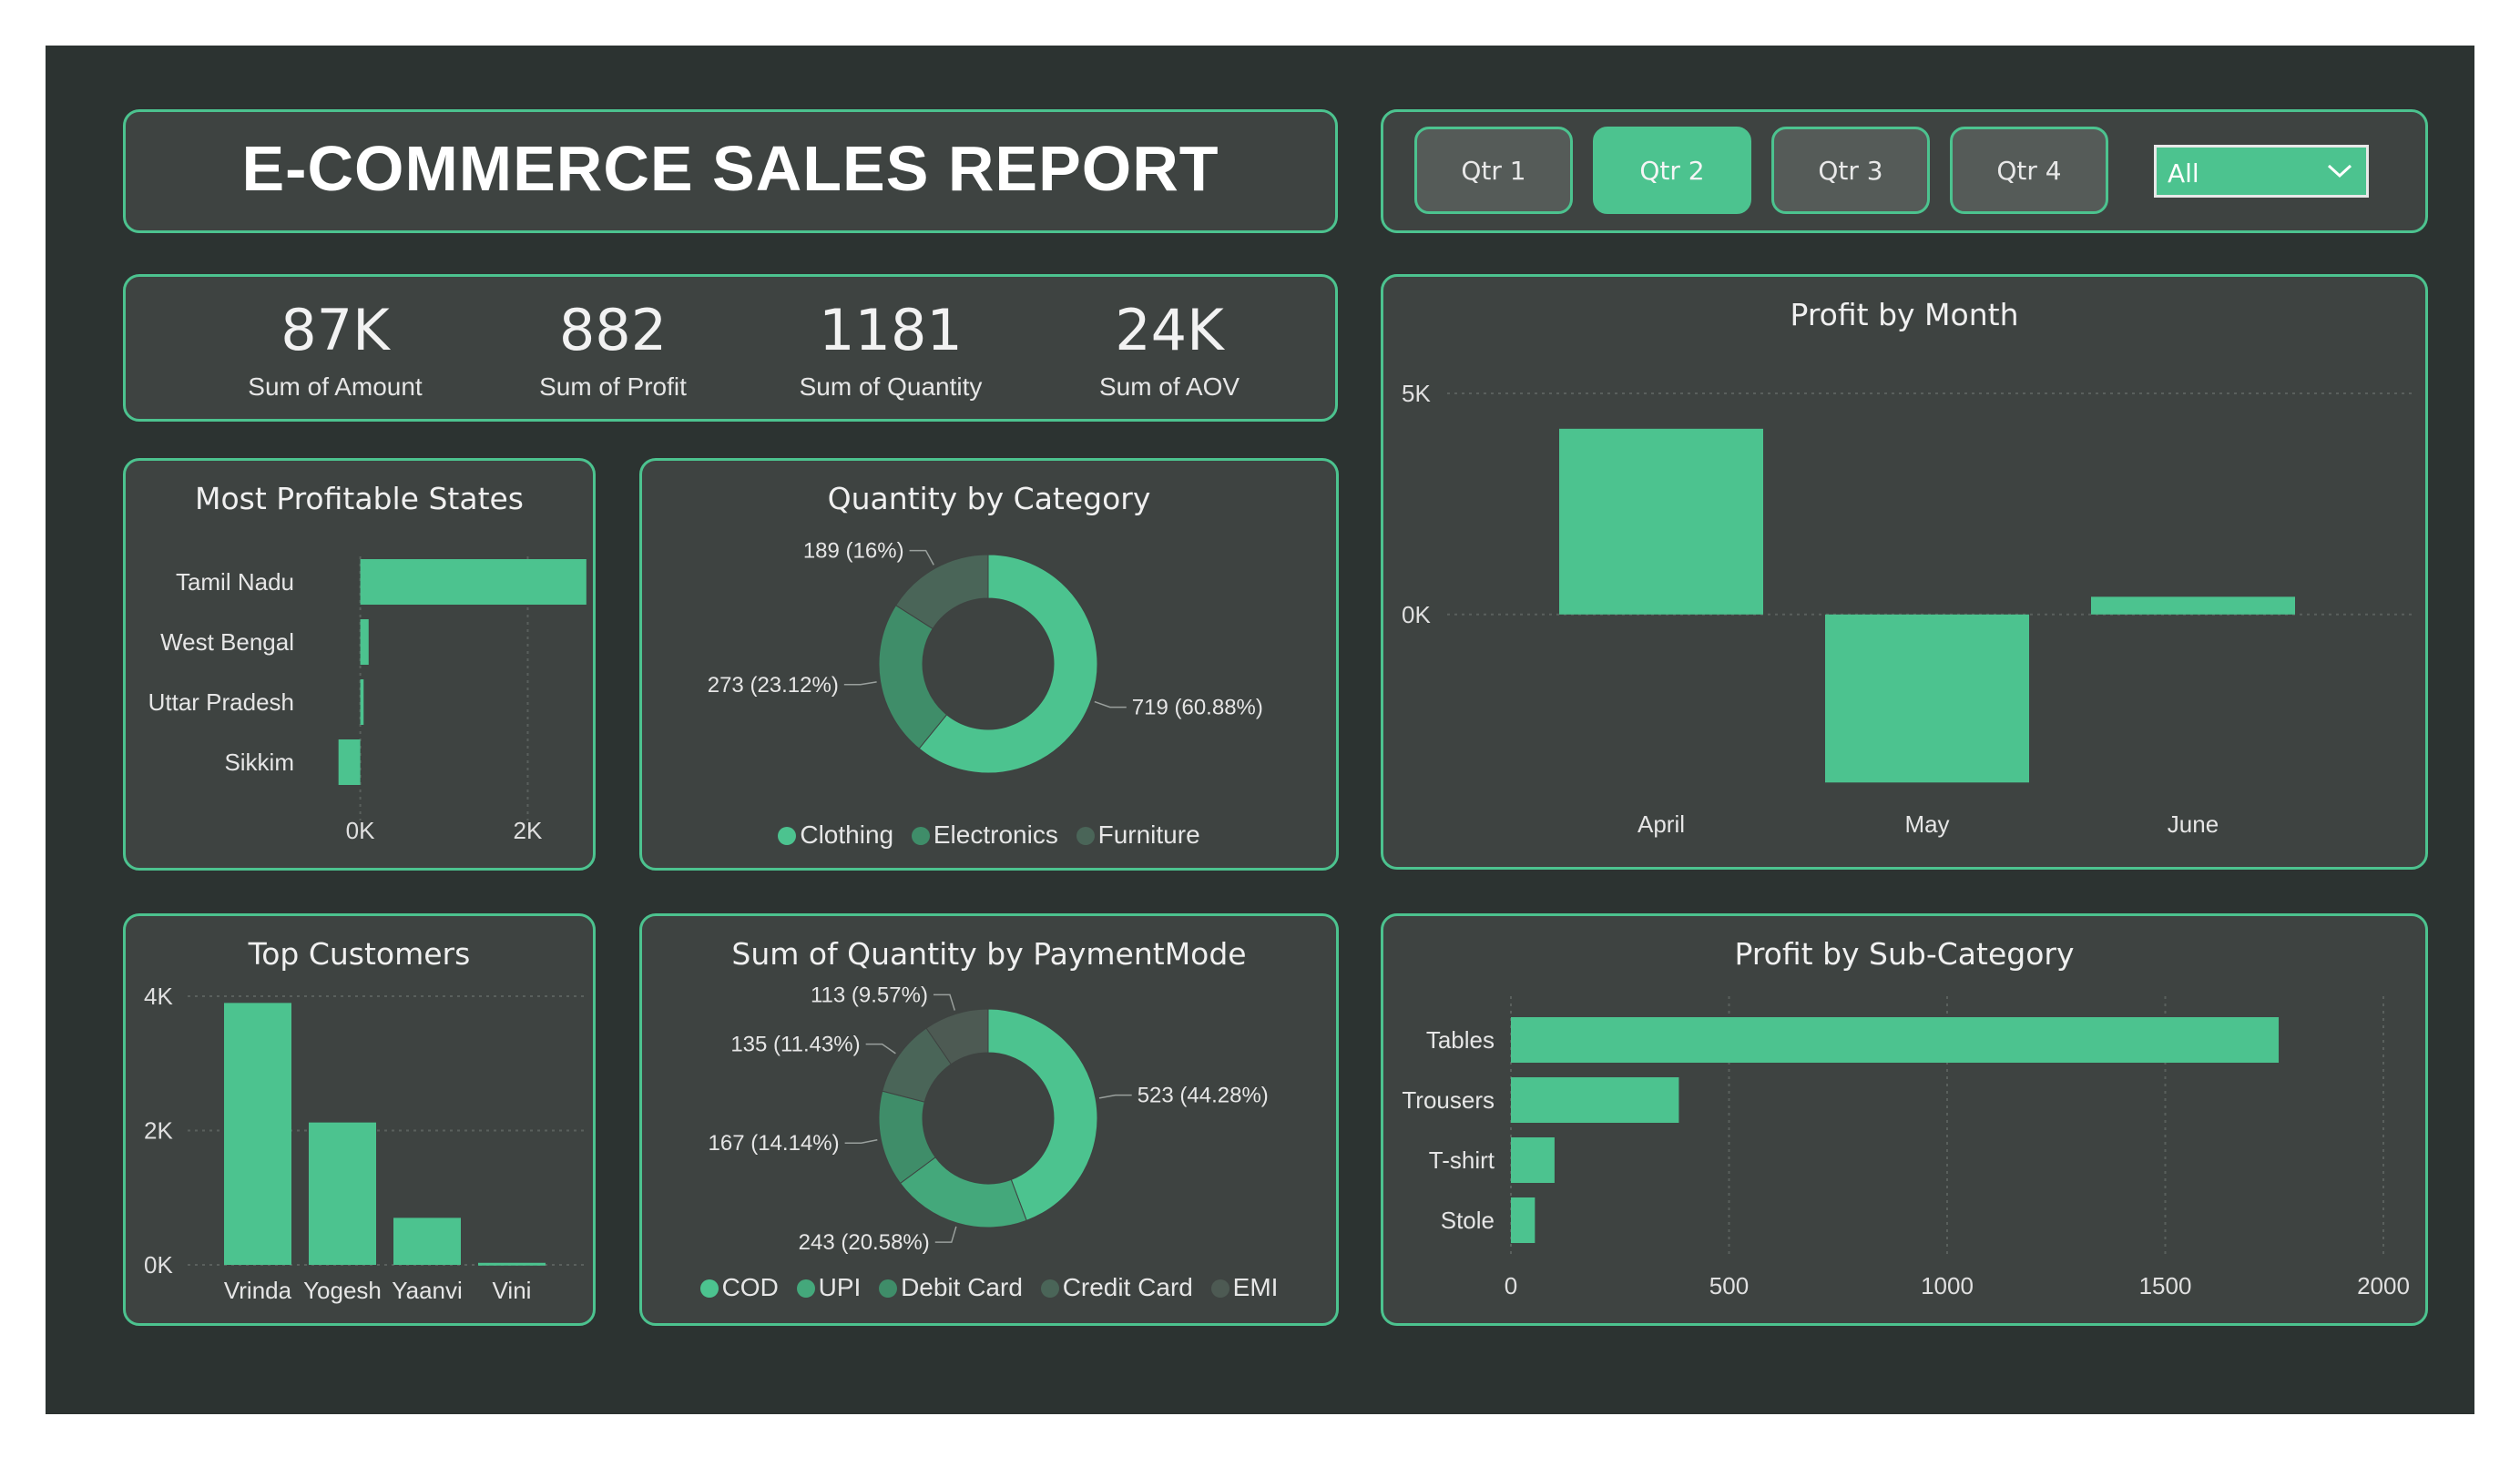  I want to click on chart-title: Profit by Month, so click(1905, 315).